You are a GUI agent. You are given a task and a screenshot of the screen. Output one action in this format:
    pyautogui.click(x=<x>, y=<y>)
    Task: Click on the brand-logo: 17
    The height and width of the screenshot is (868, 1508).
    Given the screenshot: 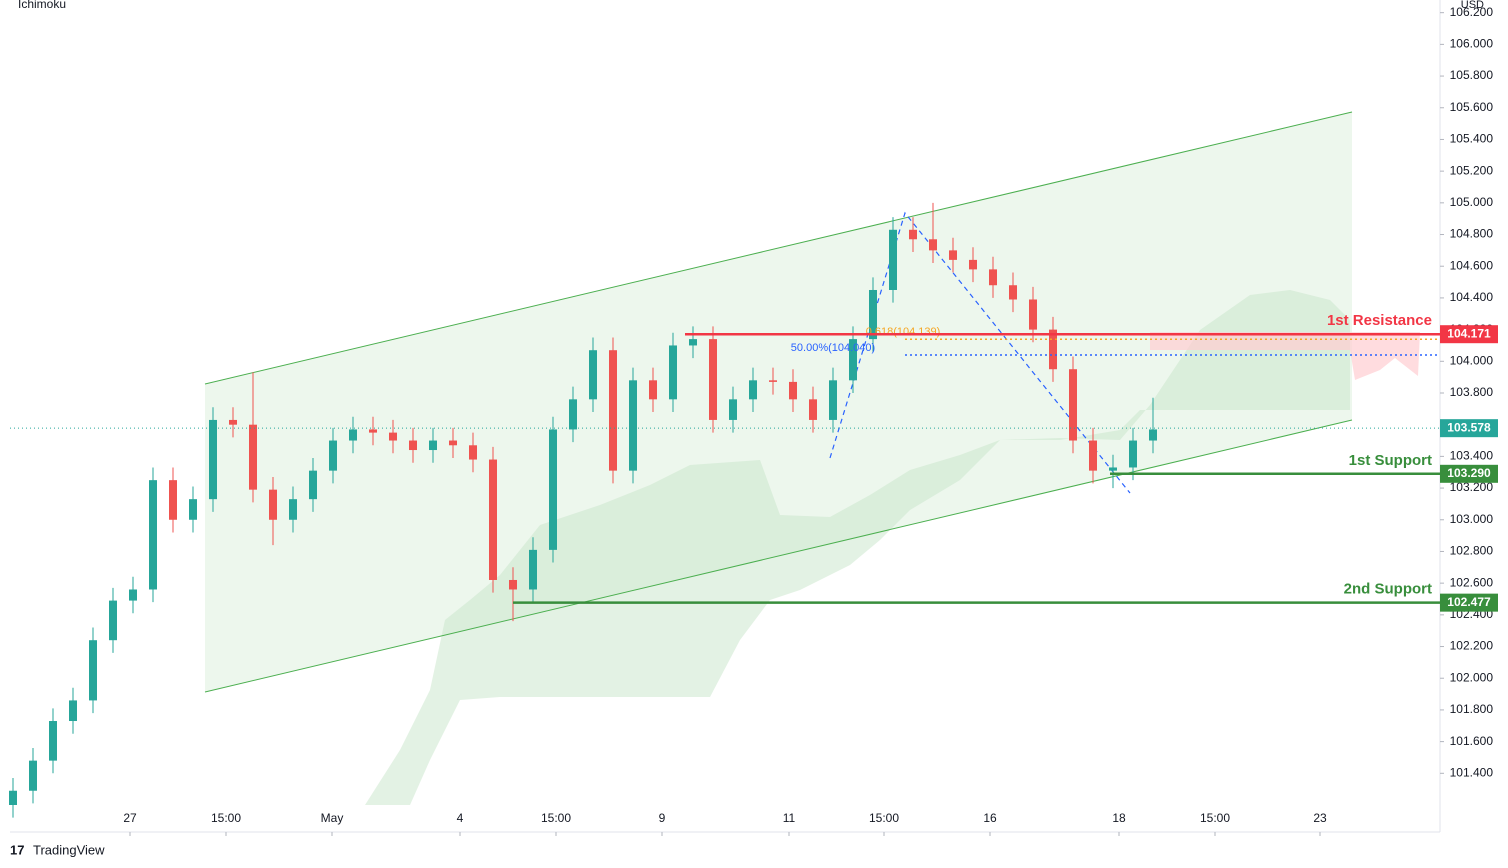 What is the action you would take?
    pyautogui.click(x=17, y=849)
    